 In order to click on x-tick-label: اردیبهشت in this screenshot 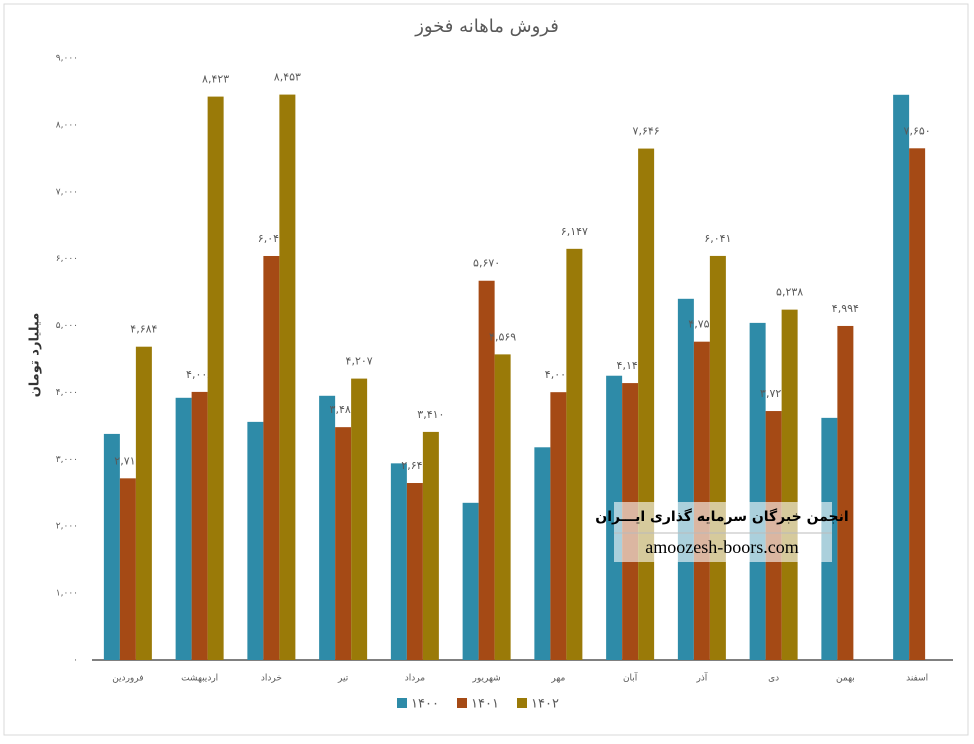, I will do `click(199, 679)`.